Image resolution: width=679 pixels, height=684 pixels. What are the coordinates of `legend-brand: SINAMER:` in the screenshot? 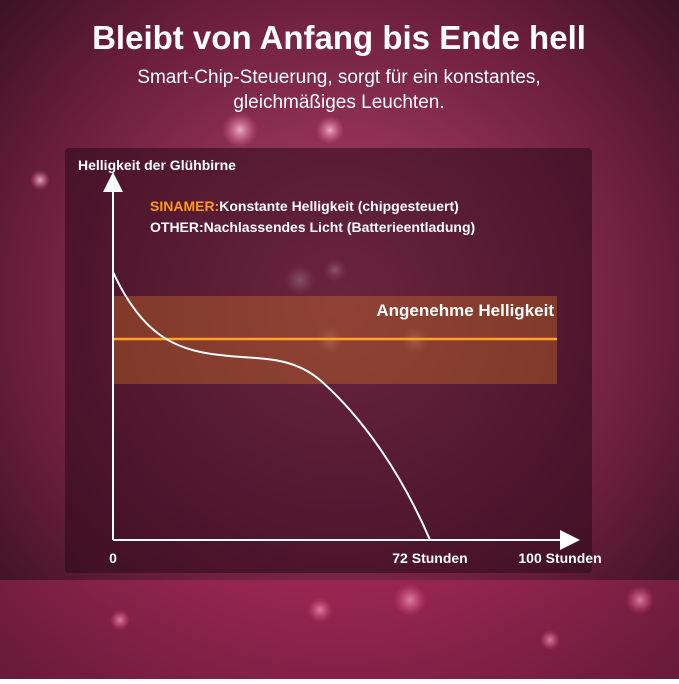 It's located at (184, 206).